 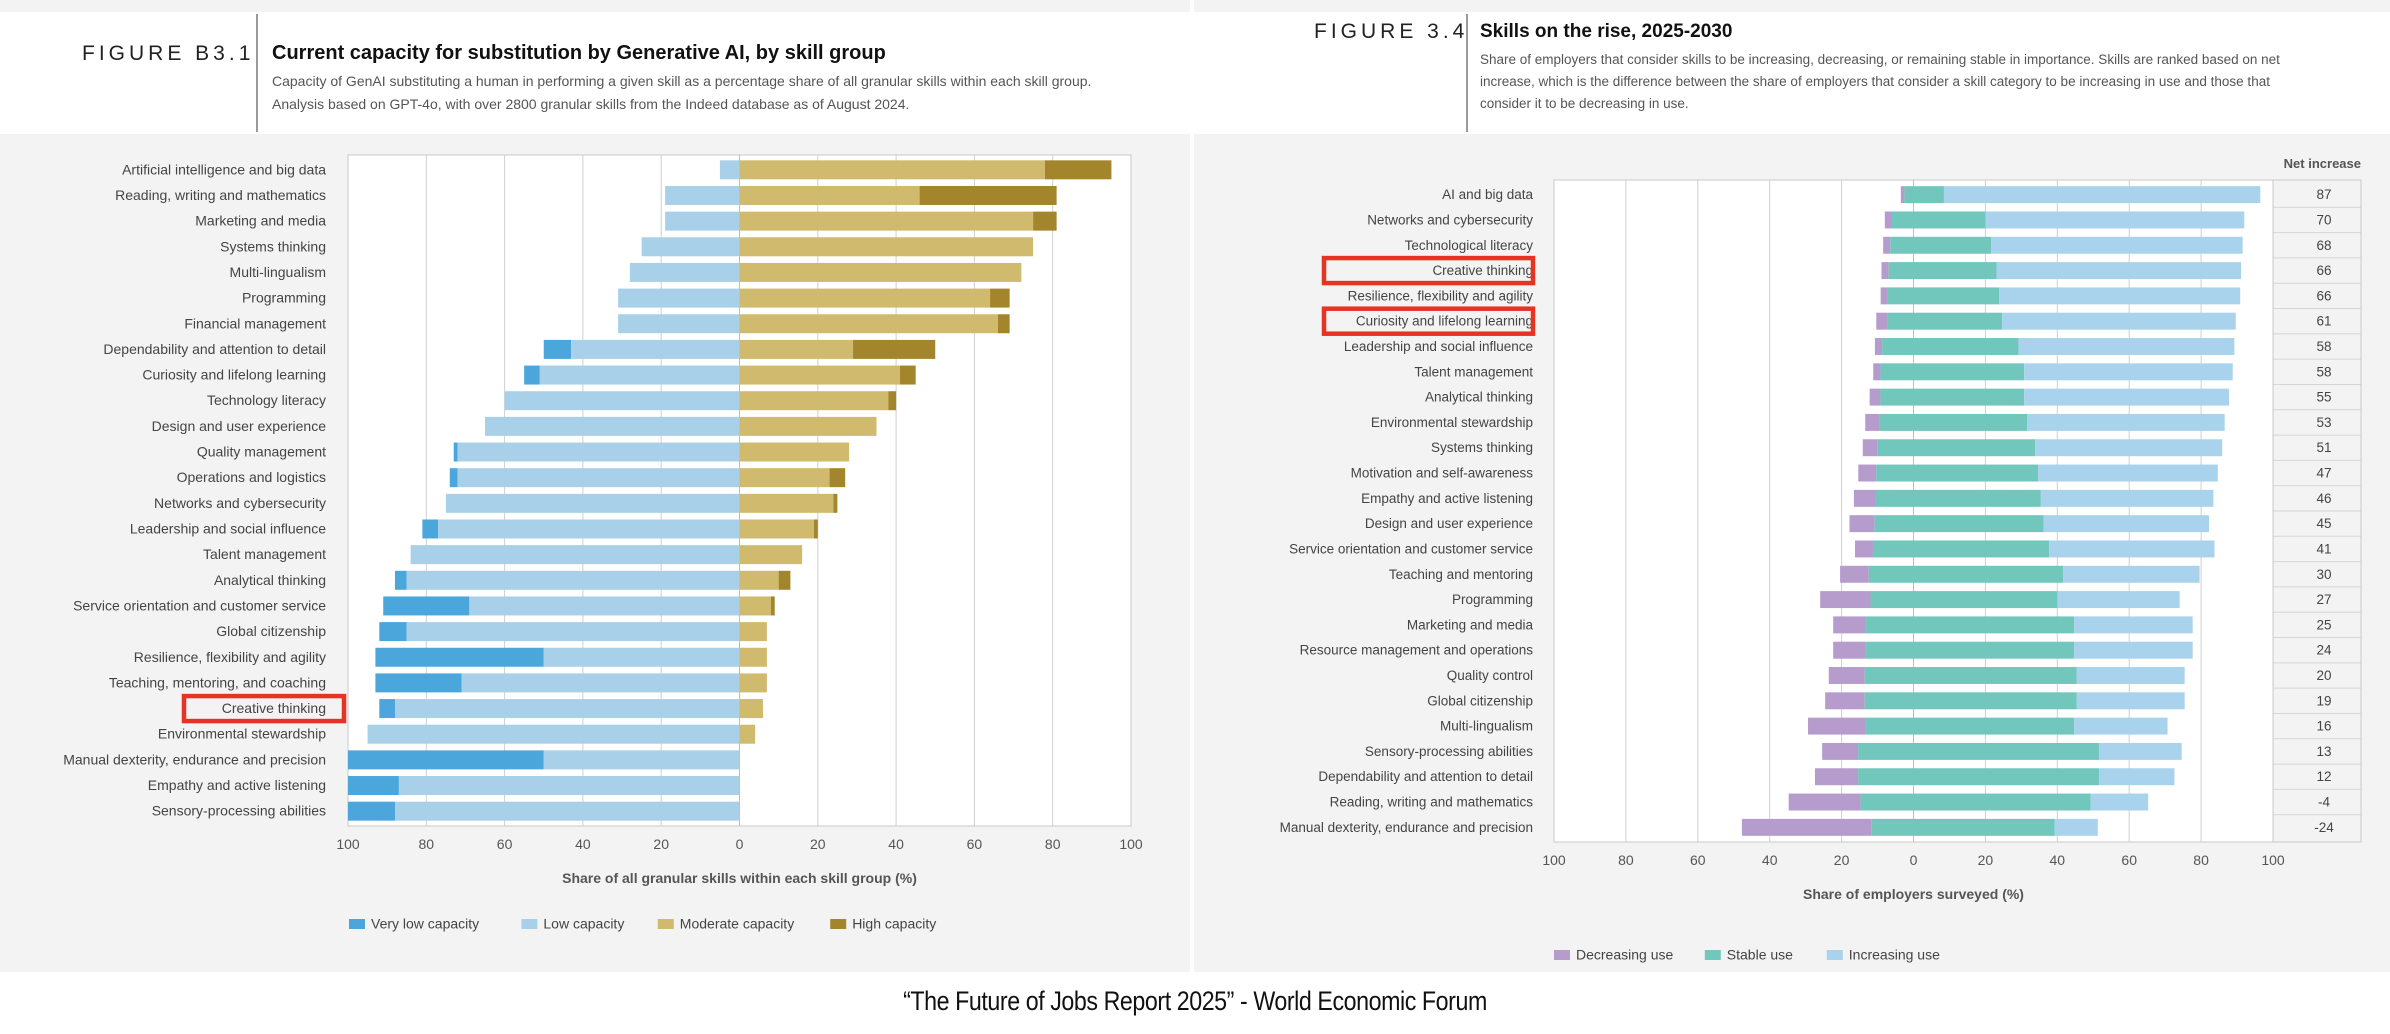 I want to click on left-bar-moderate-capacity-marketing-and-media, so click(x=886, y=221).